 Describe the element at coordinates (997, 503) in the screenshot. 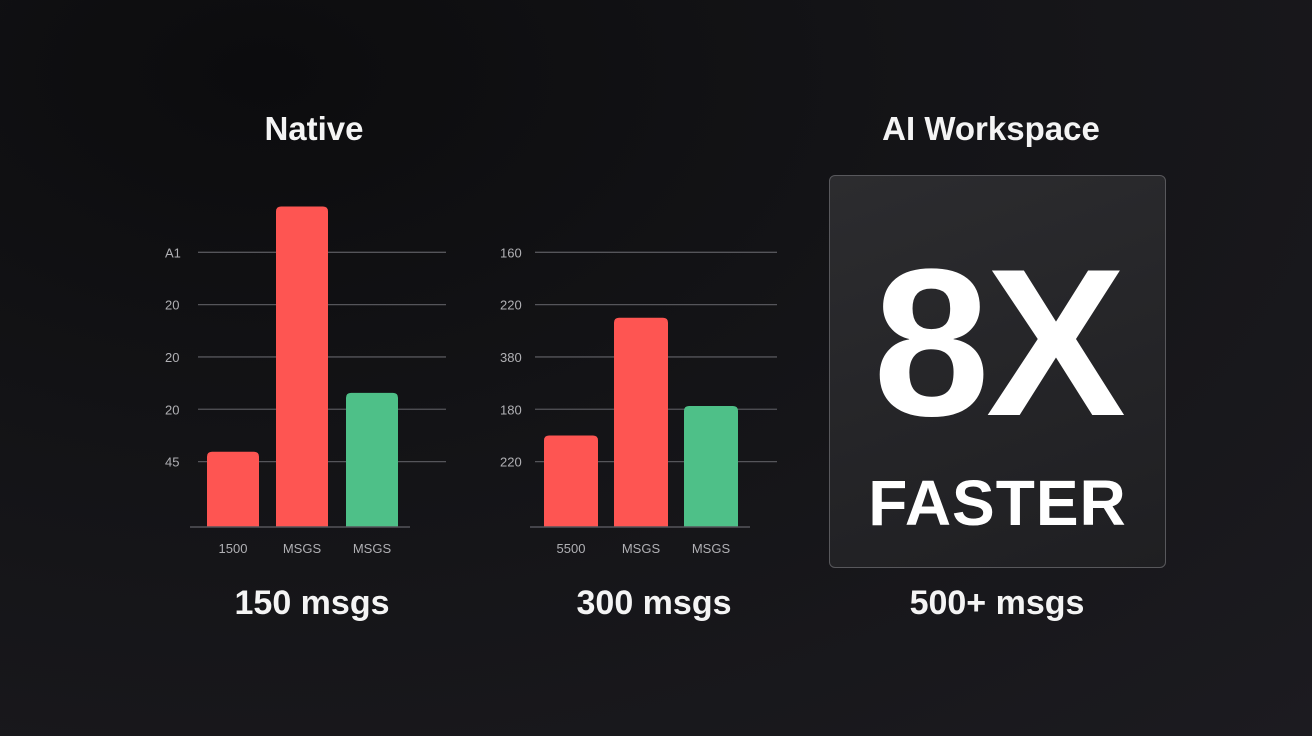

I see `speedup-label: FASTER` at that location.